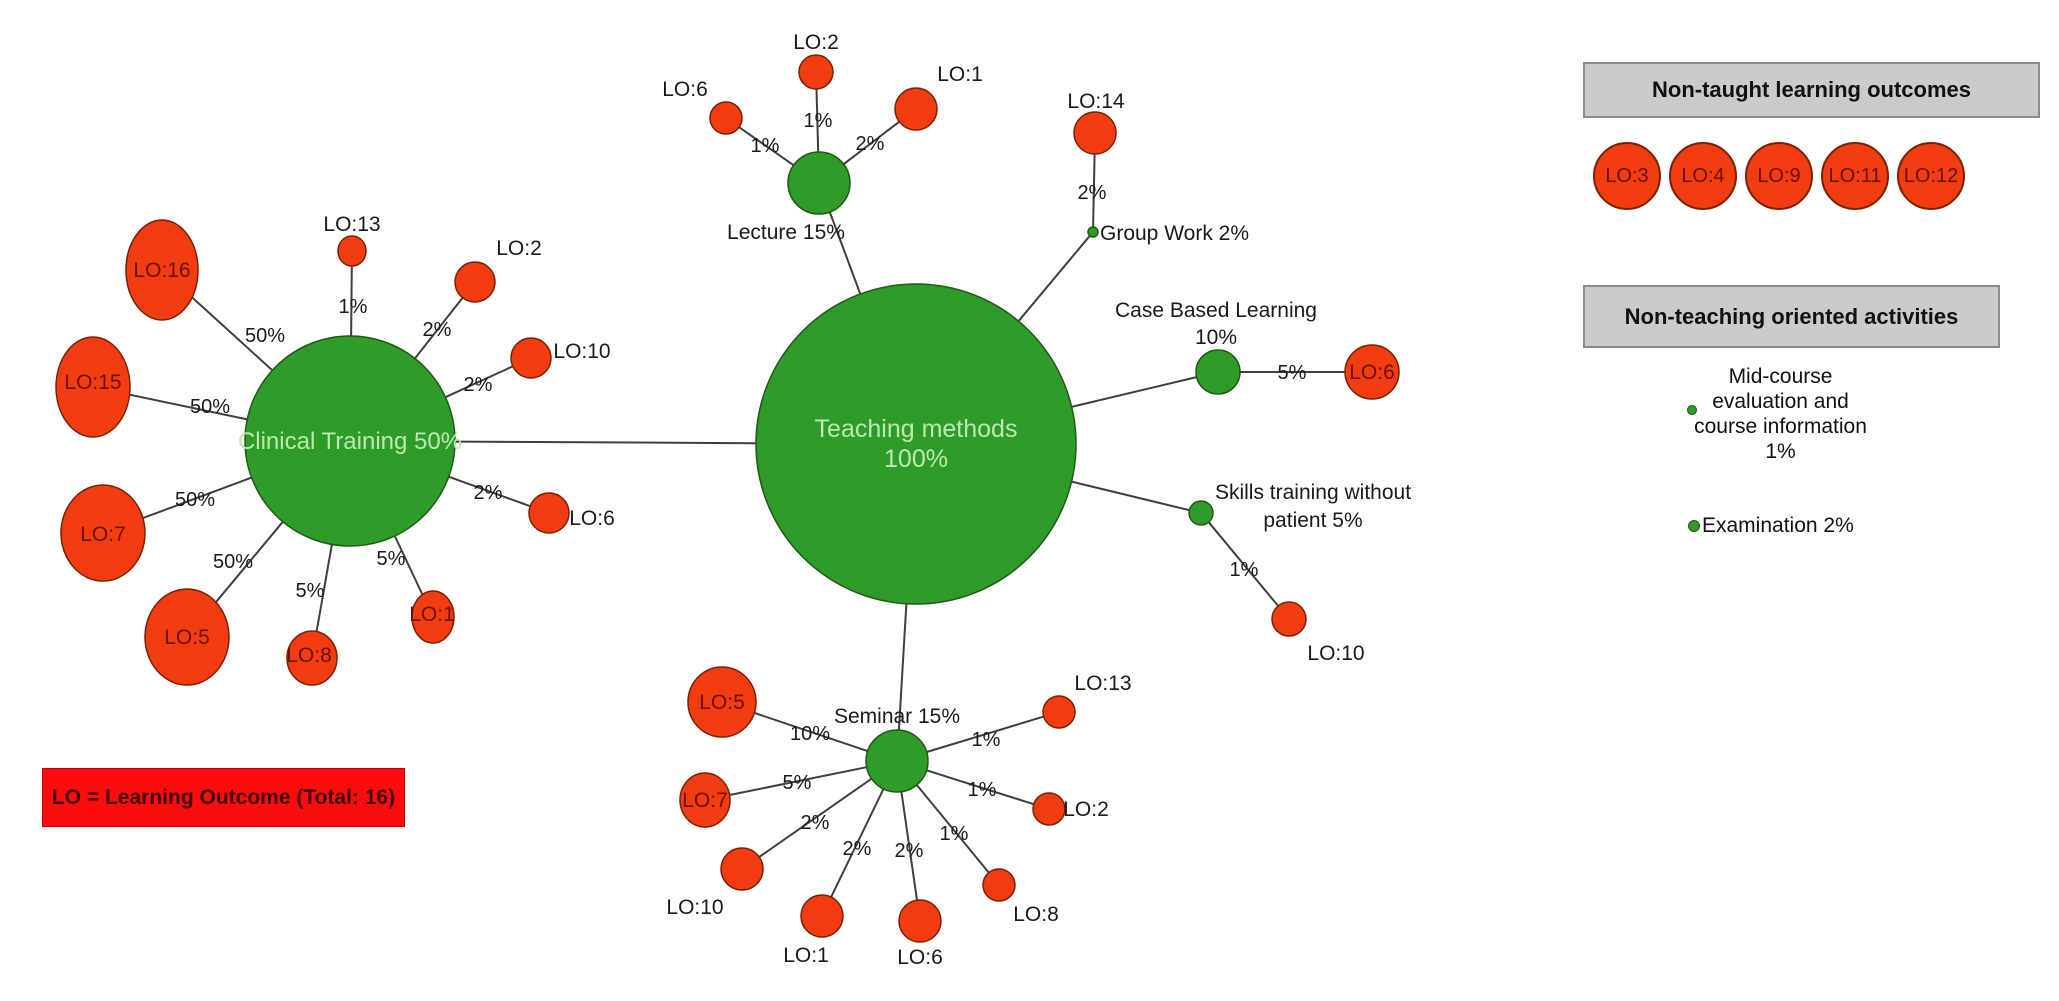  I want to click on label-ct-lo10: LO:10, so click(581, 351).